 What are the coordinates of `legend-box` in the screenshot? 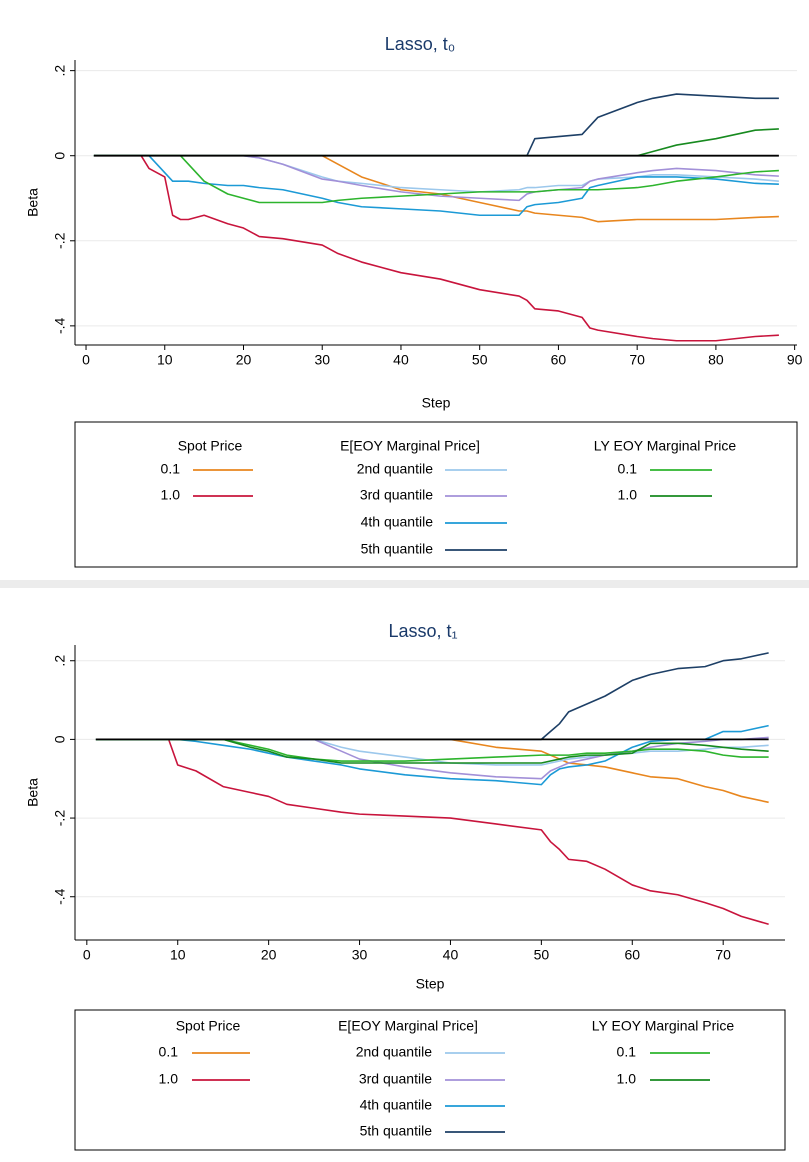 It's located at (436, 494).